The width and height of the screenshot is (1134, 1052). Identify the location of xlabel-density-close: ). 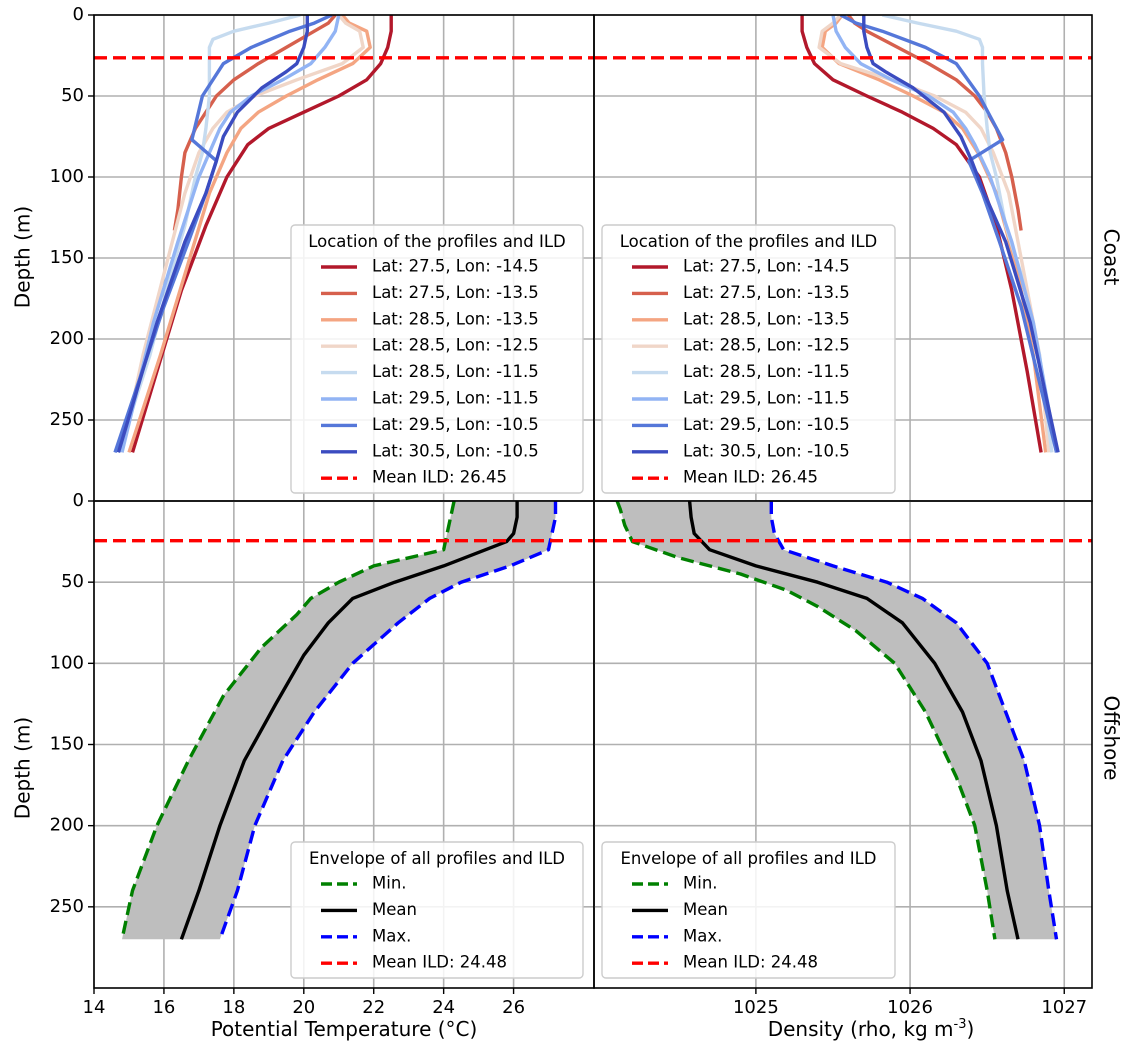
(970, 1029).